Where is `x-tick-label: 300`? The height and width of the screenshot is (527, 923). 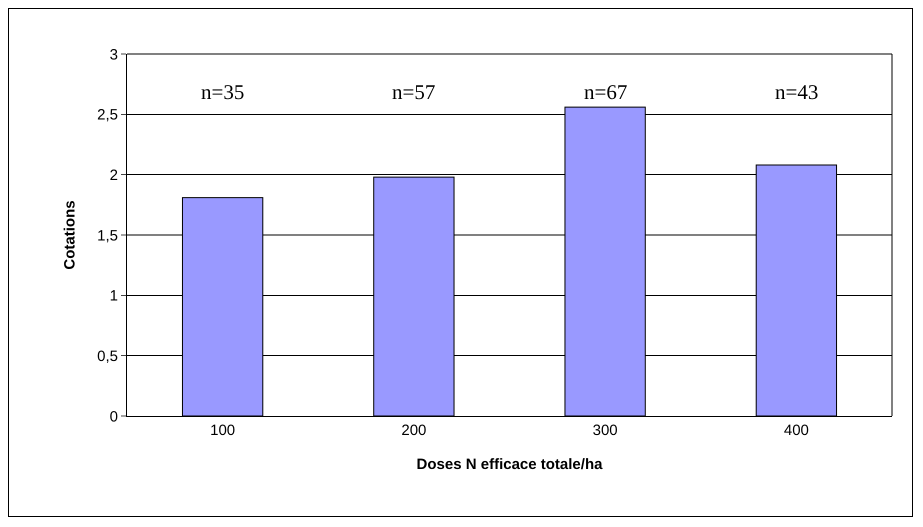
x-tick-label: 300 is located at coordinates (605, 430).